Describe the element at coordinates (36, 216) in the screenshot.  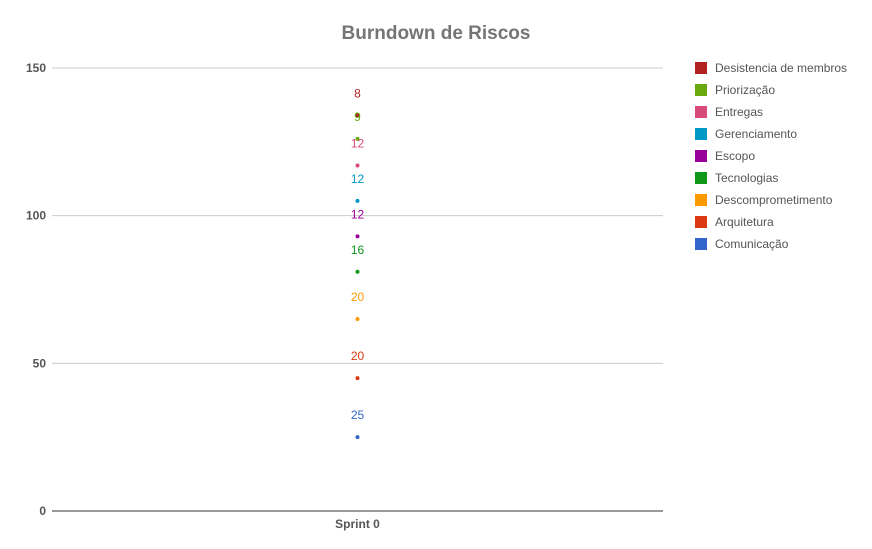
I see `y-tick-label: 100` at that location.